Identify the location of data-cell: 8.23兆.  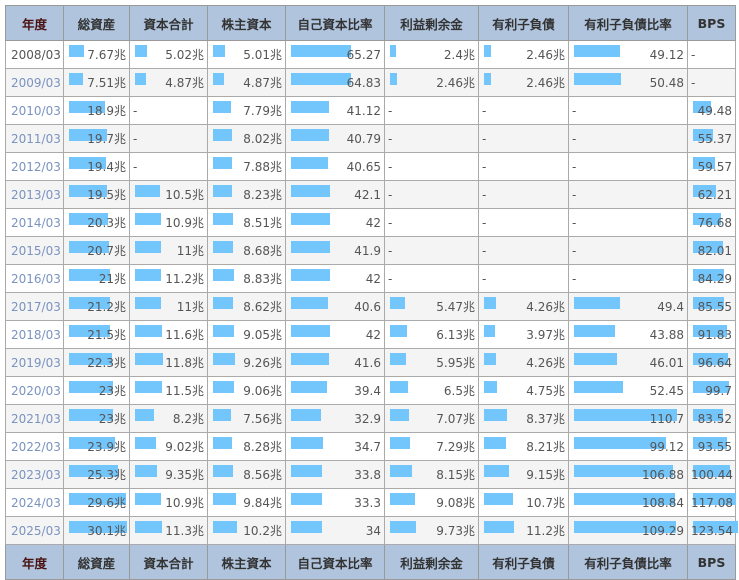
(246, 194).